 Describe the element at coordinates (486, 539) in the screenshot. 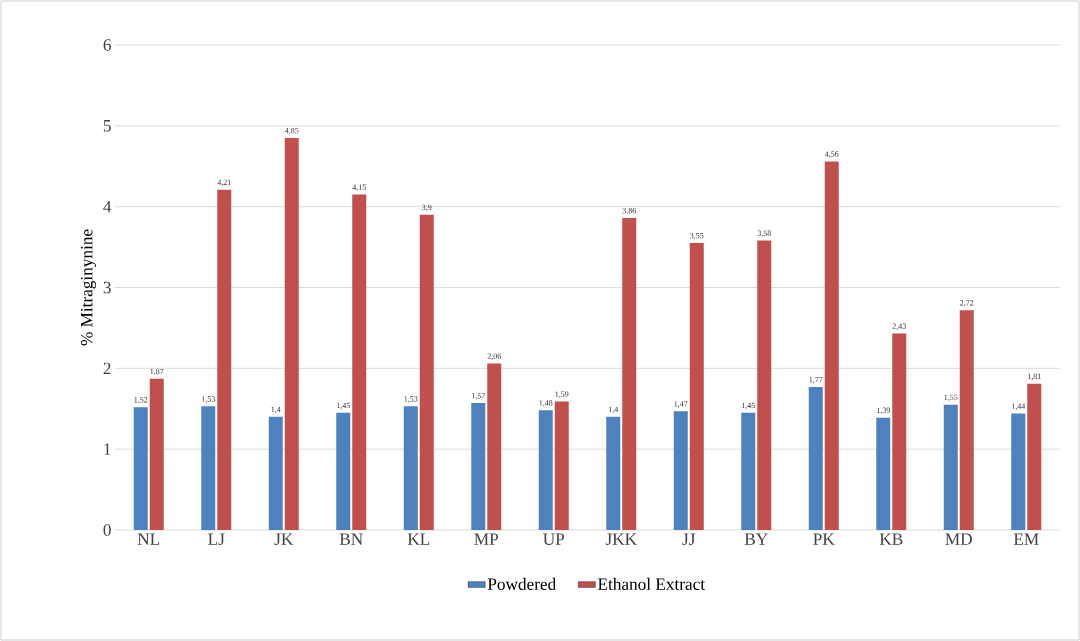

I see `x-tick-label: MP` at that location.